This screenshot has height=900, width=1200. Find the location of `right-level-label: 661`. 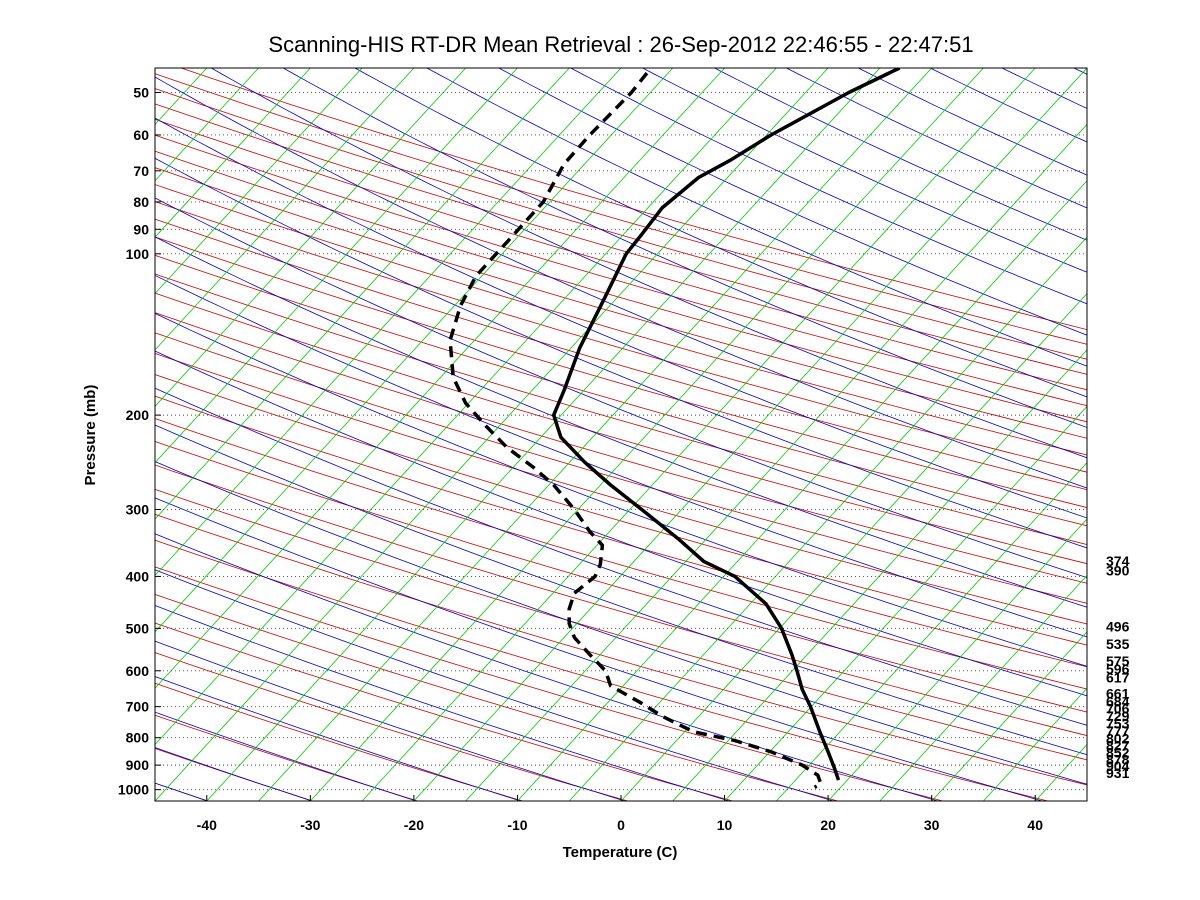

right-level-label: 661 is located at coordinates (1118, 693).